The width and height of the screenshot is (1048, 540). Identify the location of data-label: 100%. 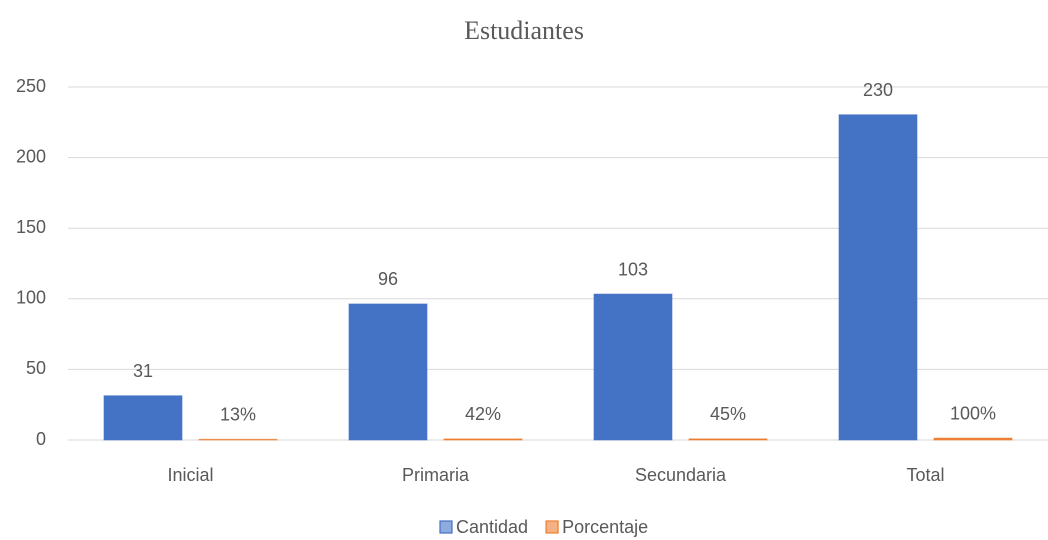
(973, 413).